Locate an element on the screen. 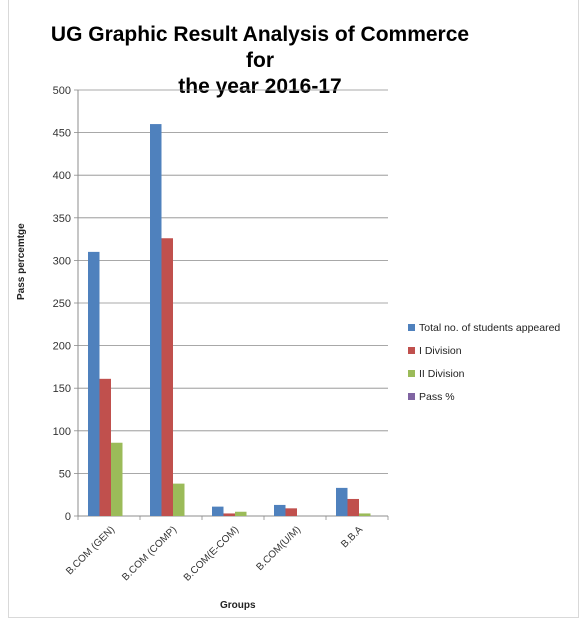  y-tick-label: 100 is located at coordinates (62, 432).